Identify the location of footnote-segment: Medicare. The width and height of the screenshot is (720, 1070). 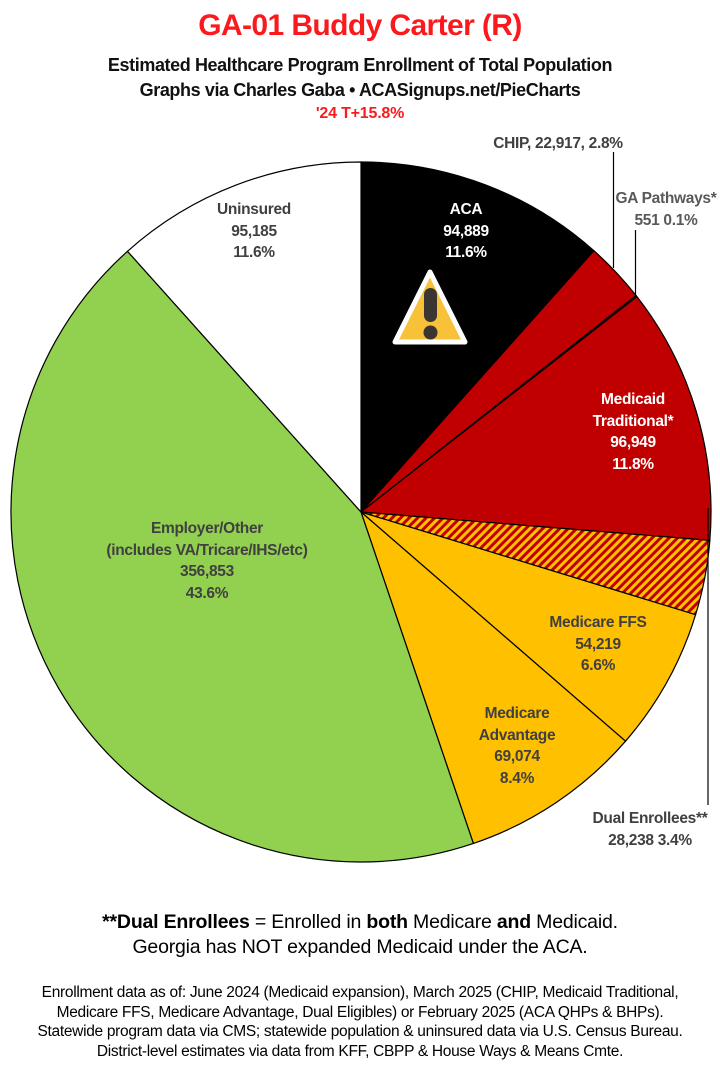
(452, 922).